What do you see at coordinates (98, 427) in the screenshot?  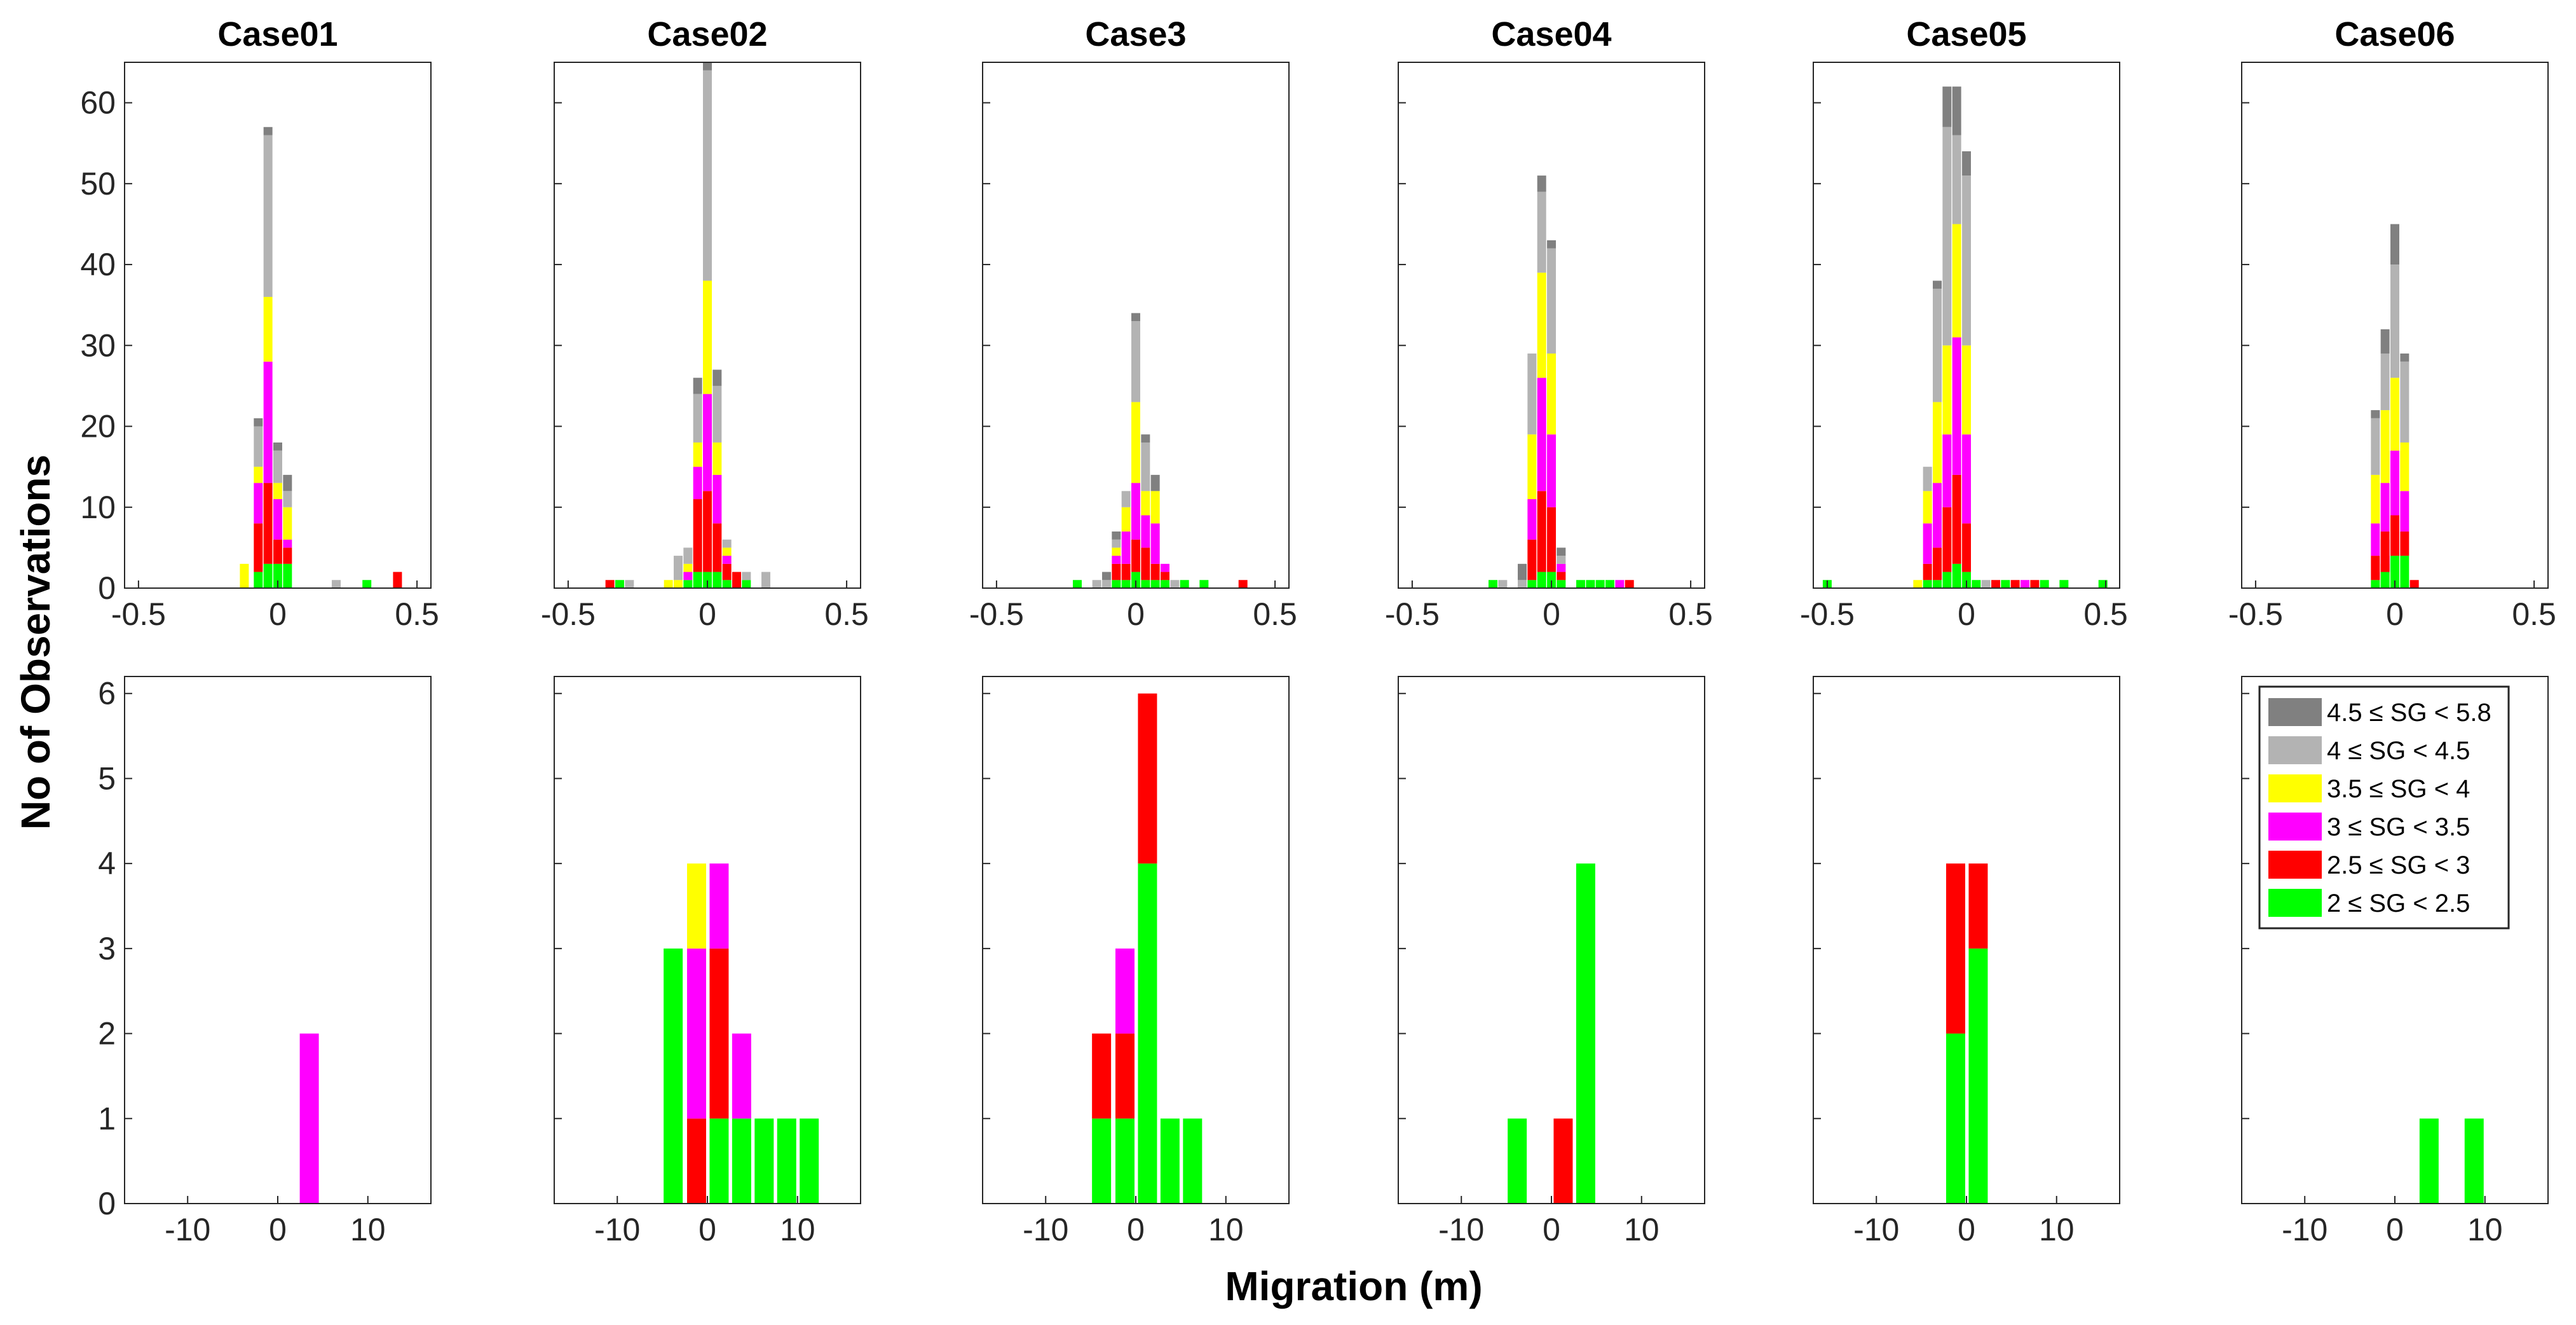 I see `y-tick-label: 20` at bounding box center [98, 427].